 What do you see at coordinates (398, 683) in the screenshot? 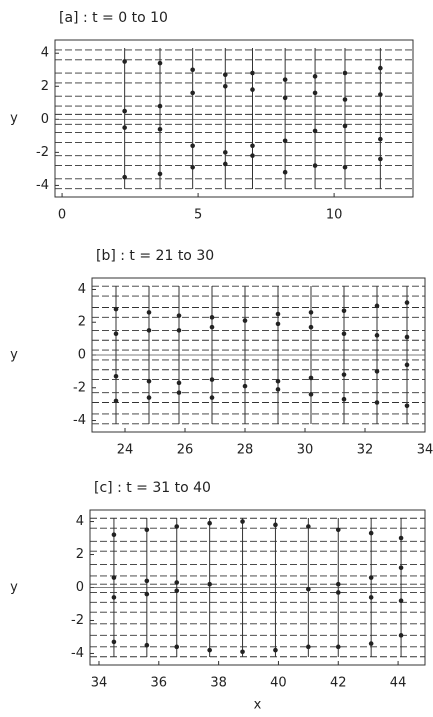
I see `x-tick-label: 44` at bounding box center [398, 683].